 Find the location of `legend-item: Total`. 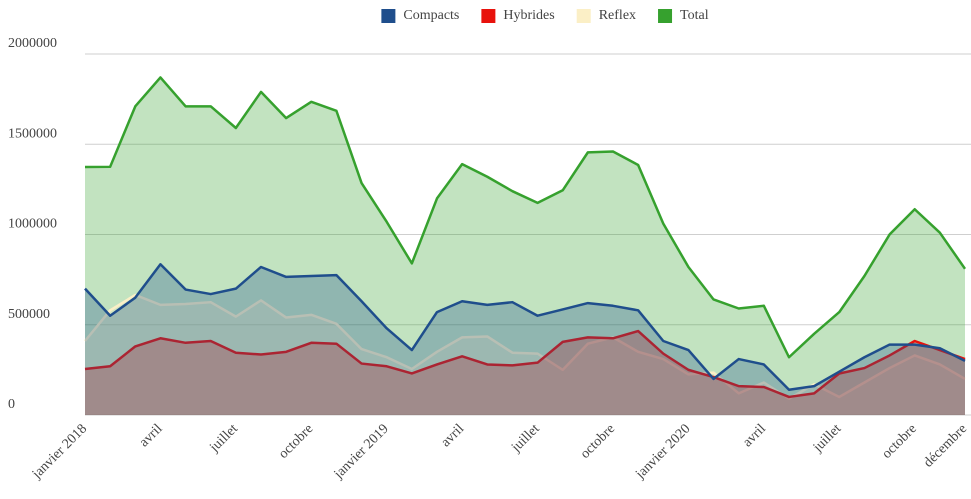

legend-item: Total is located at coordinates (683, 15).